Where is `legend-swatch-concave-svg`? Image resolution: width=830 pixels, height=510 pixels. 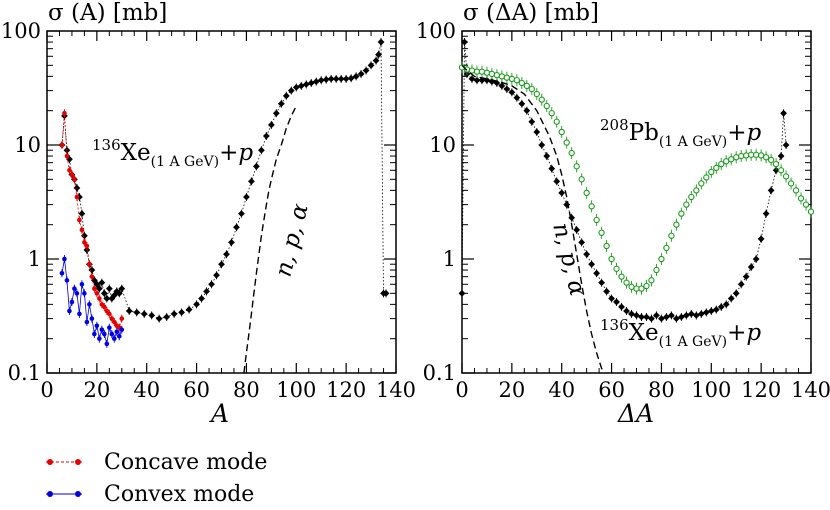 legend-swatch-concave-svg is located at coordinates (64, 462).